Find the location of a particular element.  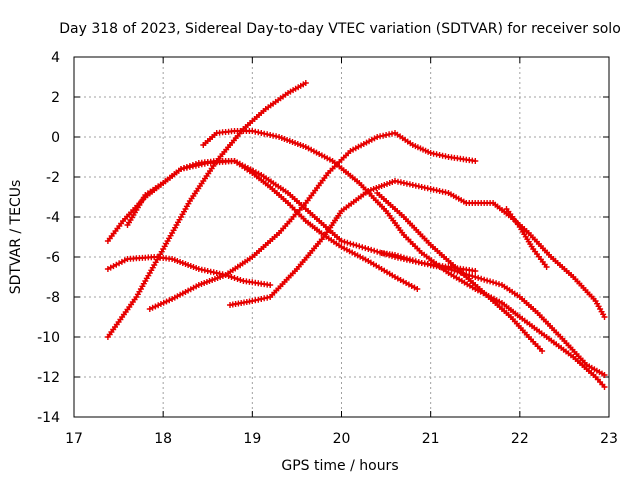

x-tick-label: 21 is located at coordinates (431, 439).